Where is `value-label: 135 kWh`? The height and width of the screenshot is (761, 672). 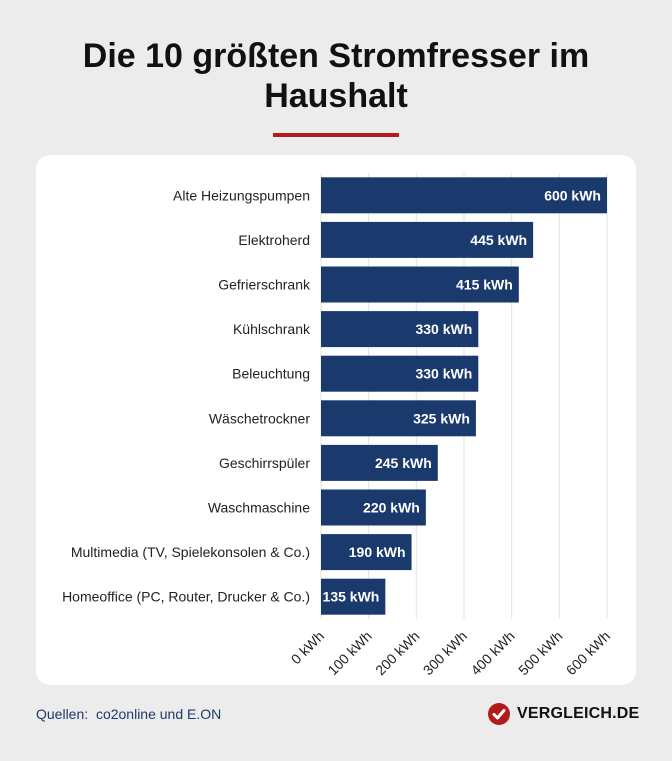
value-label: 135 kWh is located at coordinates (351, 597).